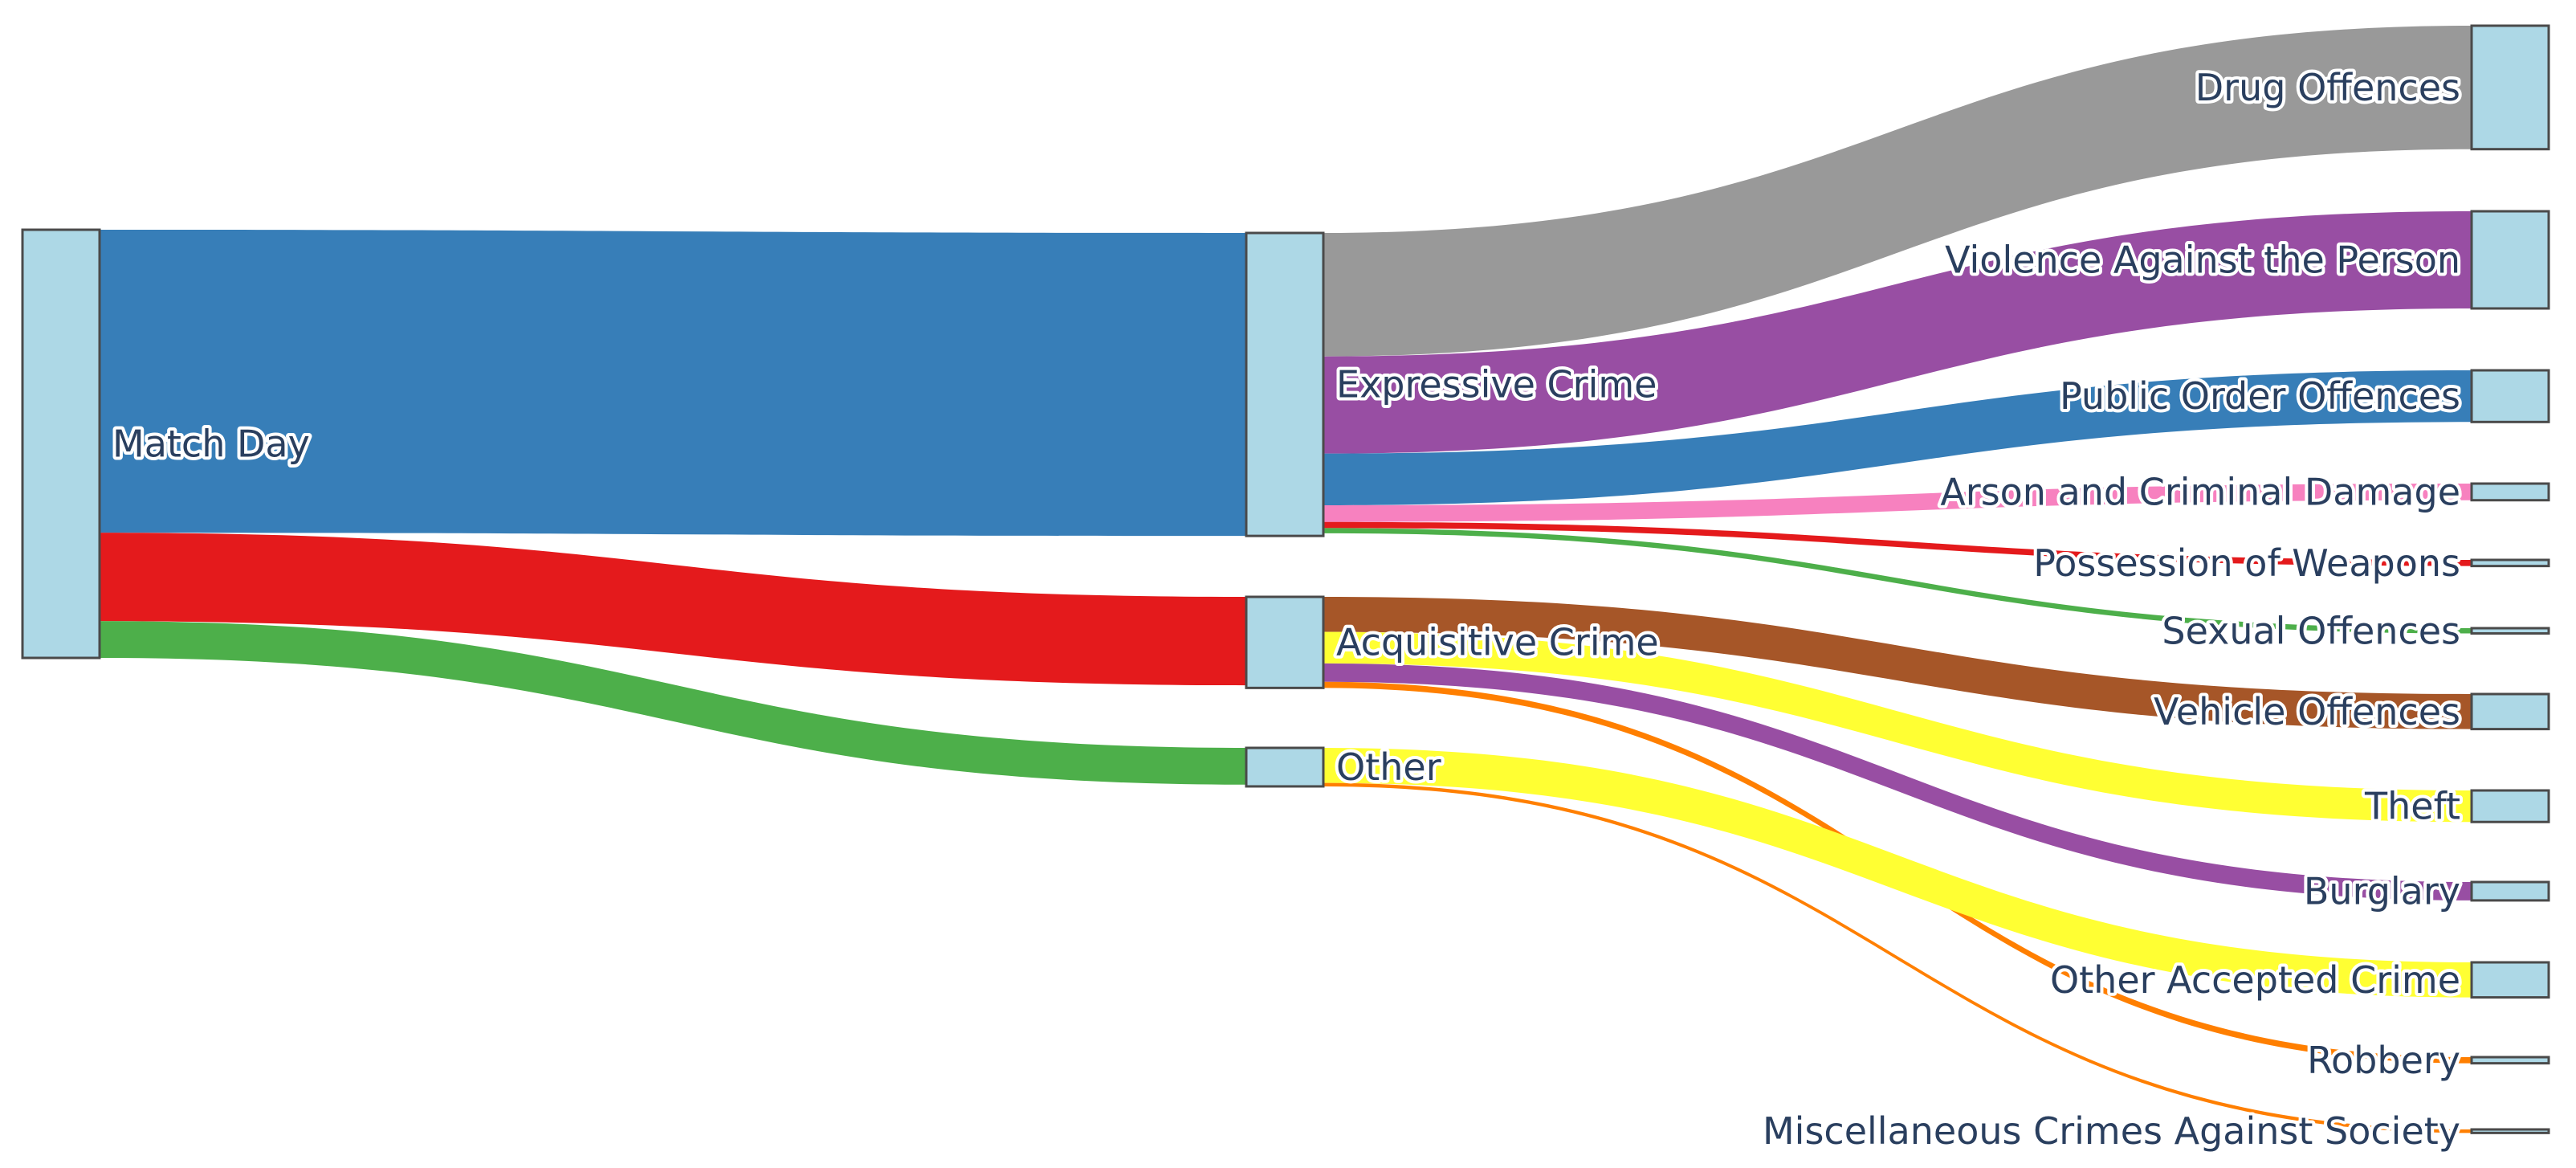 This screenshot has height=1168, width=2576. What do you see at coordinates (1285, 642) in the screenshot?
I see `node-acquisitive` at bounding box center [1285, 642].